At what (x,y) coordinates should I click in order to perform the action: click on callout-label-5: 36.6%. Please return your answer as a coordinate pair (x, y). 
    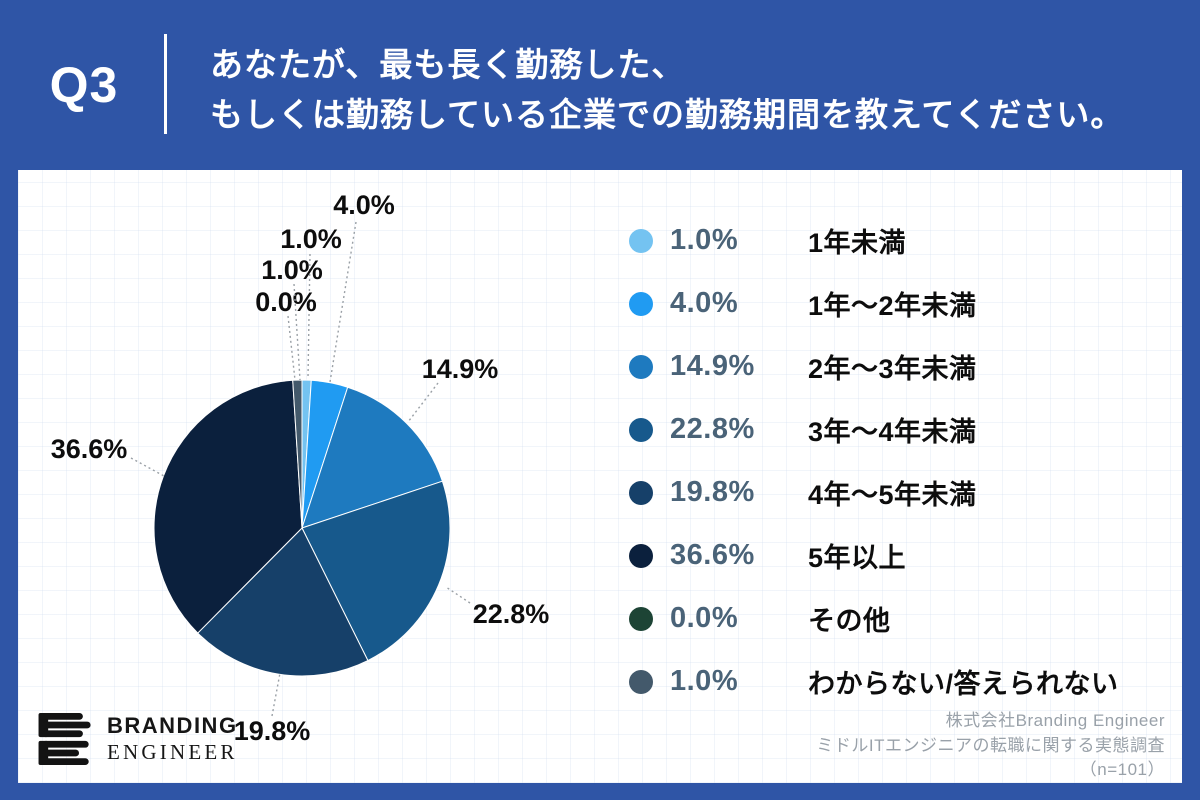
    Looking at the image, I should click on (89, 449).